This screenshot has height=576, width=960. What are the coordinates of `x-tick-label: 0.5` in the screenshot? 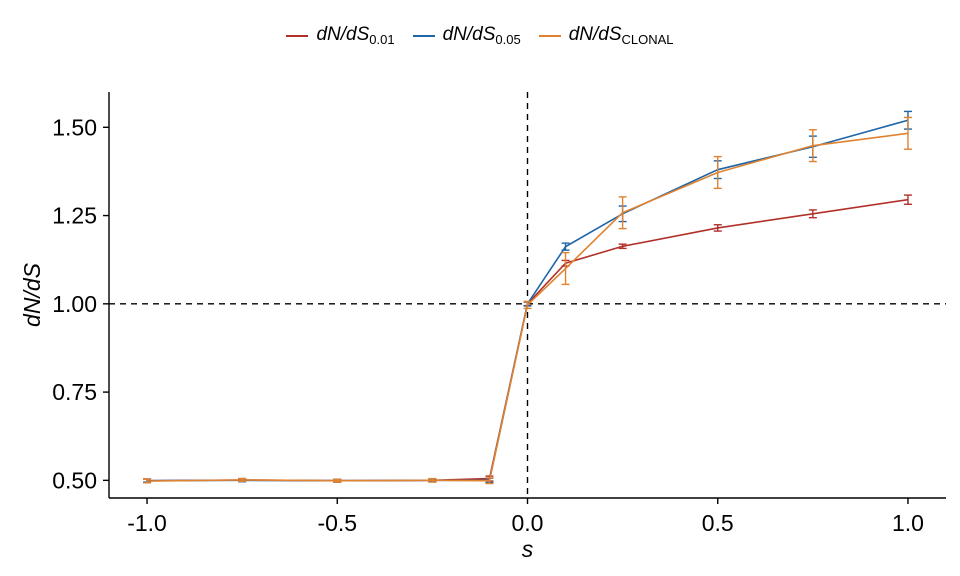 It's located at (718, 523).